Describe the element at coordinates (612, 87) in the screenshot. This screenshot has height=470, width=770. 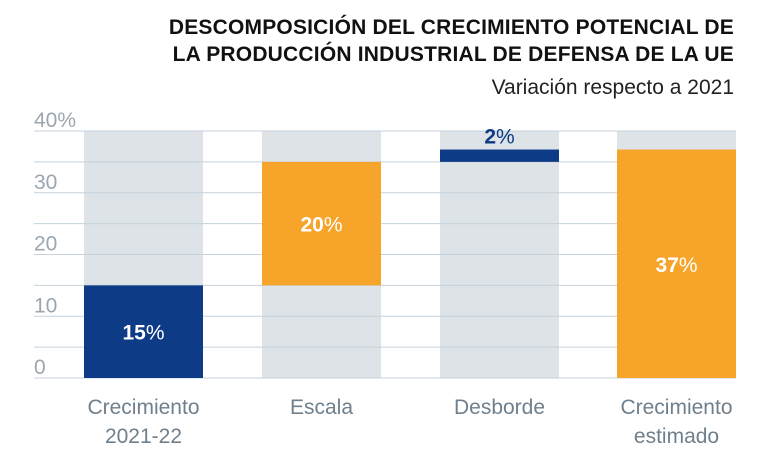
I see `chart-subtitle: Variación respecto a 2021` at that location.